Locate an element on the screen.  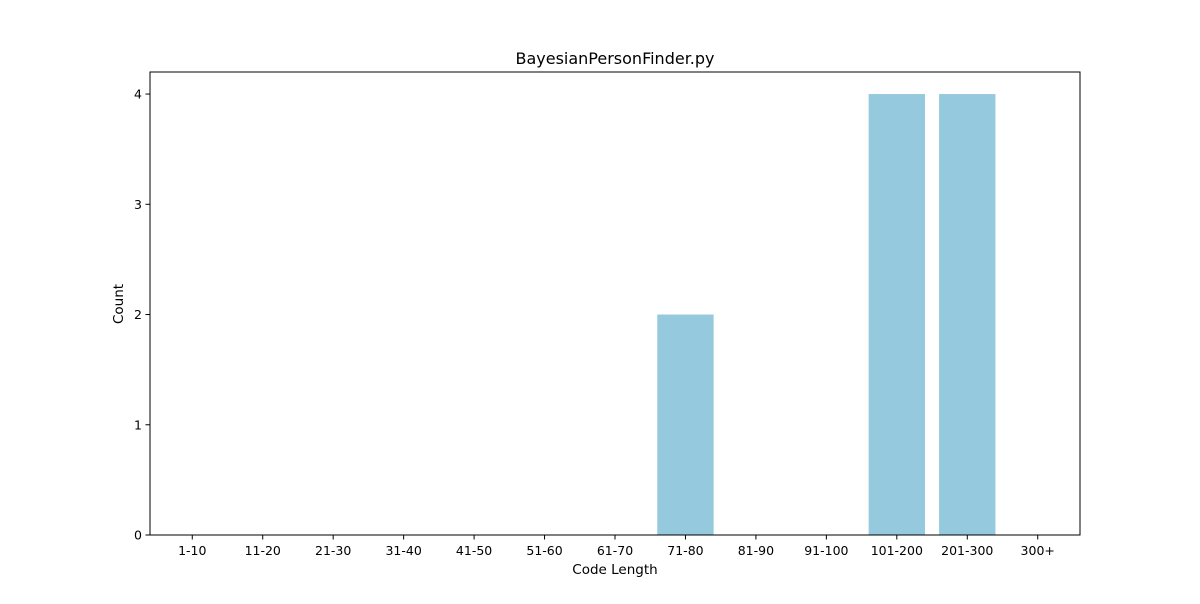
chart-title: BayesianPersonFinder.py is located at coordinates (614, 58).